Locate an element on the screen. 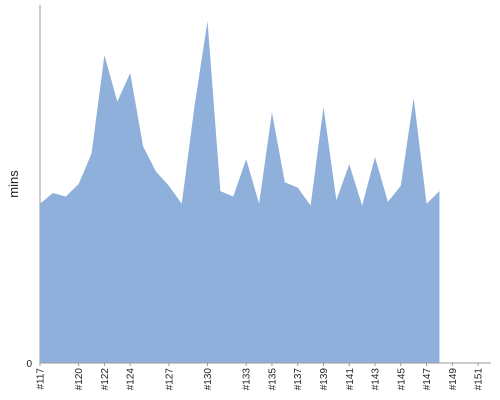 This screenshot has width=500, height=400. x-tick-label: #127 is located at coordinates (169, 379).